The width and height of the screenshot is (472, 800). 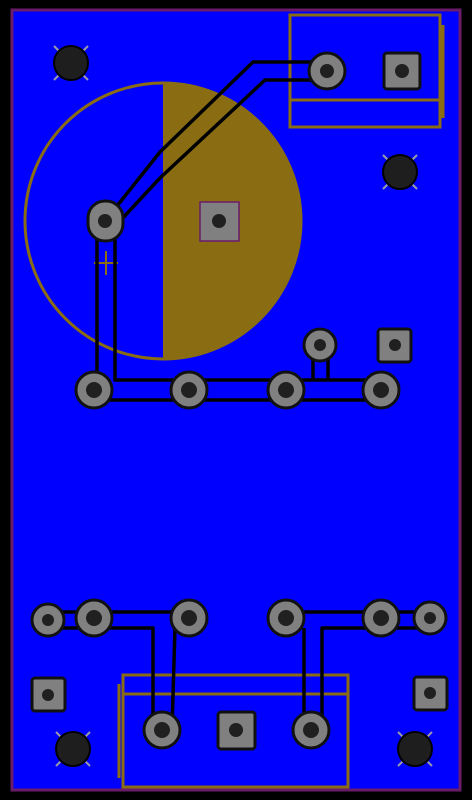 I want to click on small-pad-square, so click(x=394, y=345).